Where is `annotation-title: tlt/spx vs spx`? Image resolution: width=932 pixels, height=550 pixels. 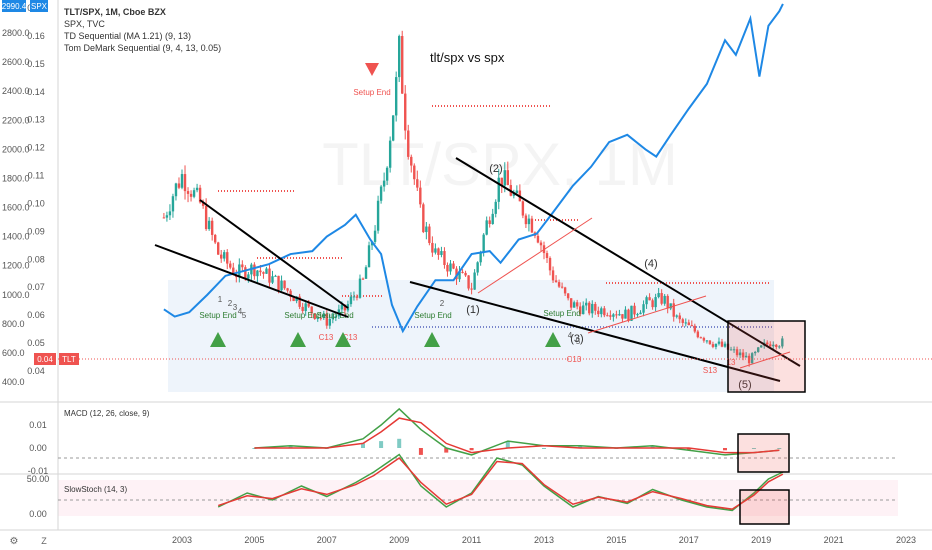 annotation-title: tlt/spx vs spx is located at coordinates (467, 57).